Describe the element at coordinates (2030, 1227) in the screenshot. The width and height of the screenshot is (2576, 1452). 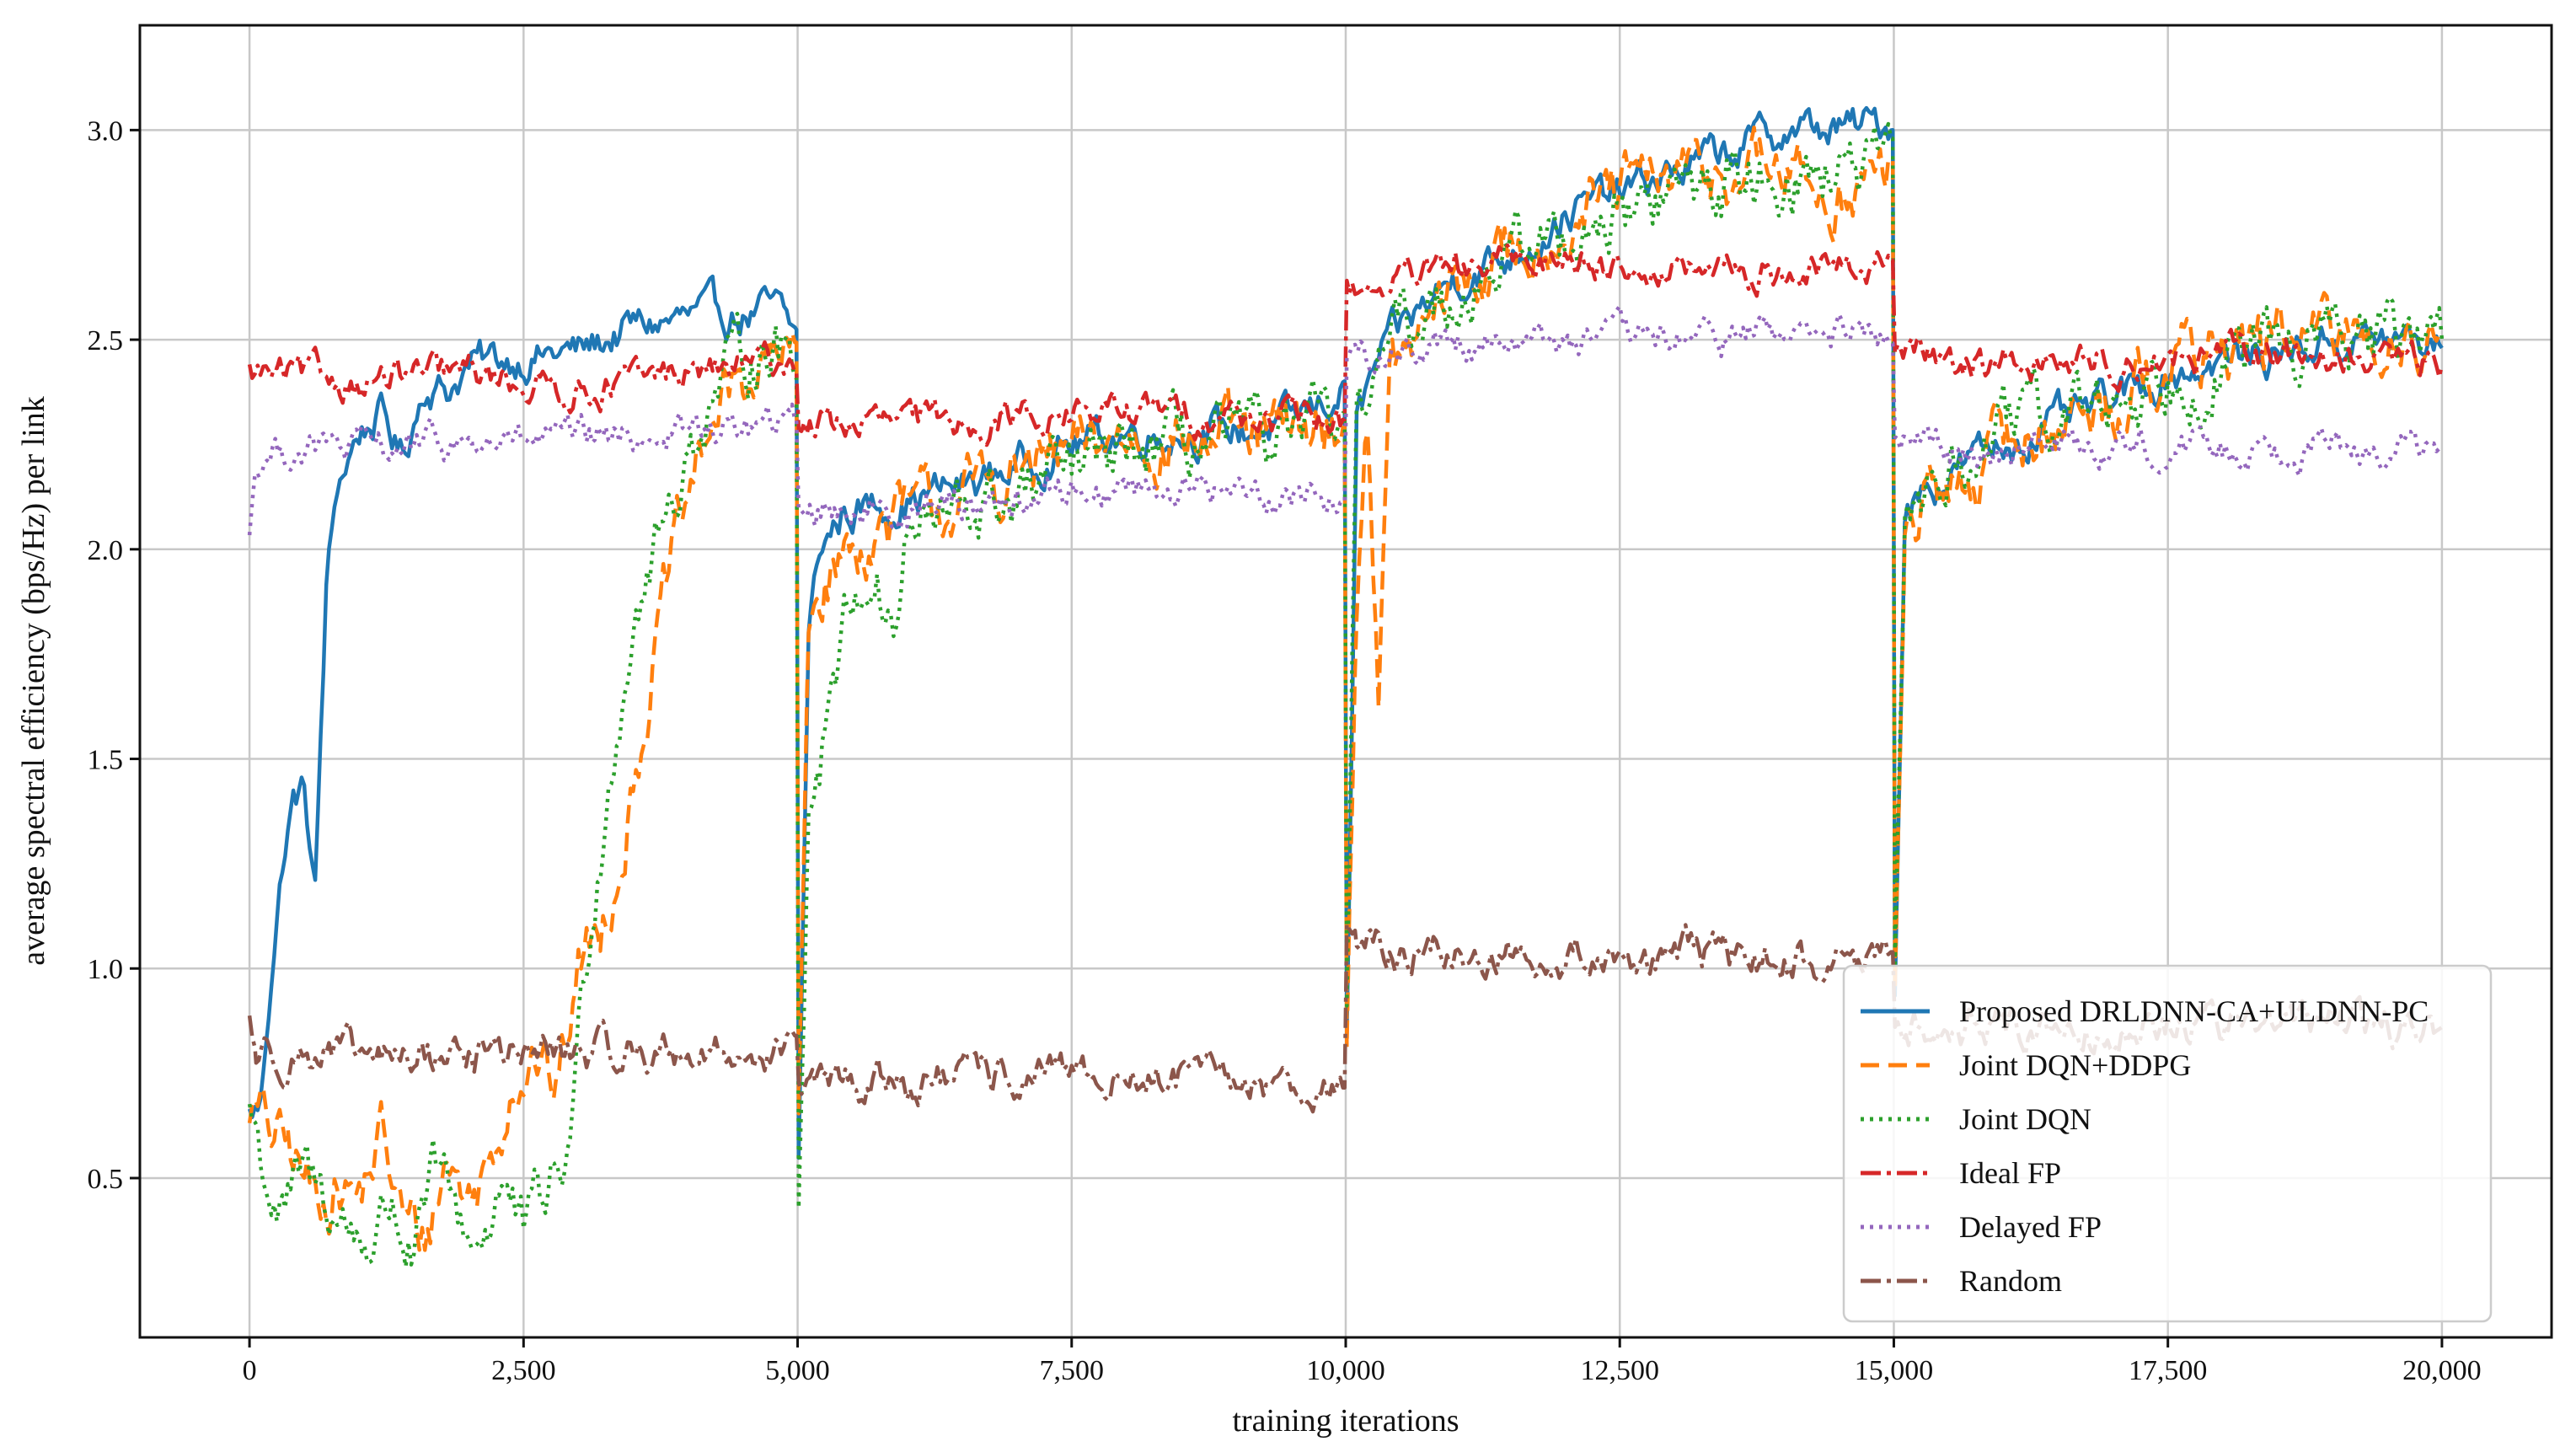
I see `legend-label: Delayed FP` at that location.